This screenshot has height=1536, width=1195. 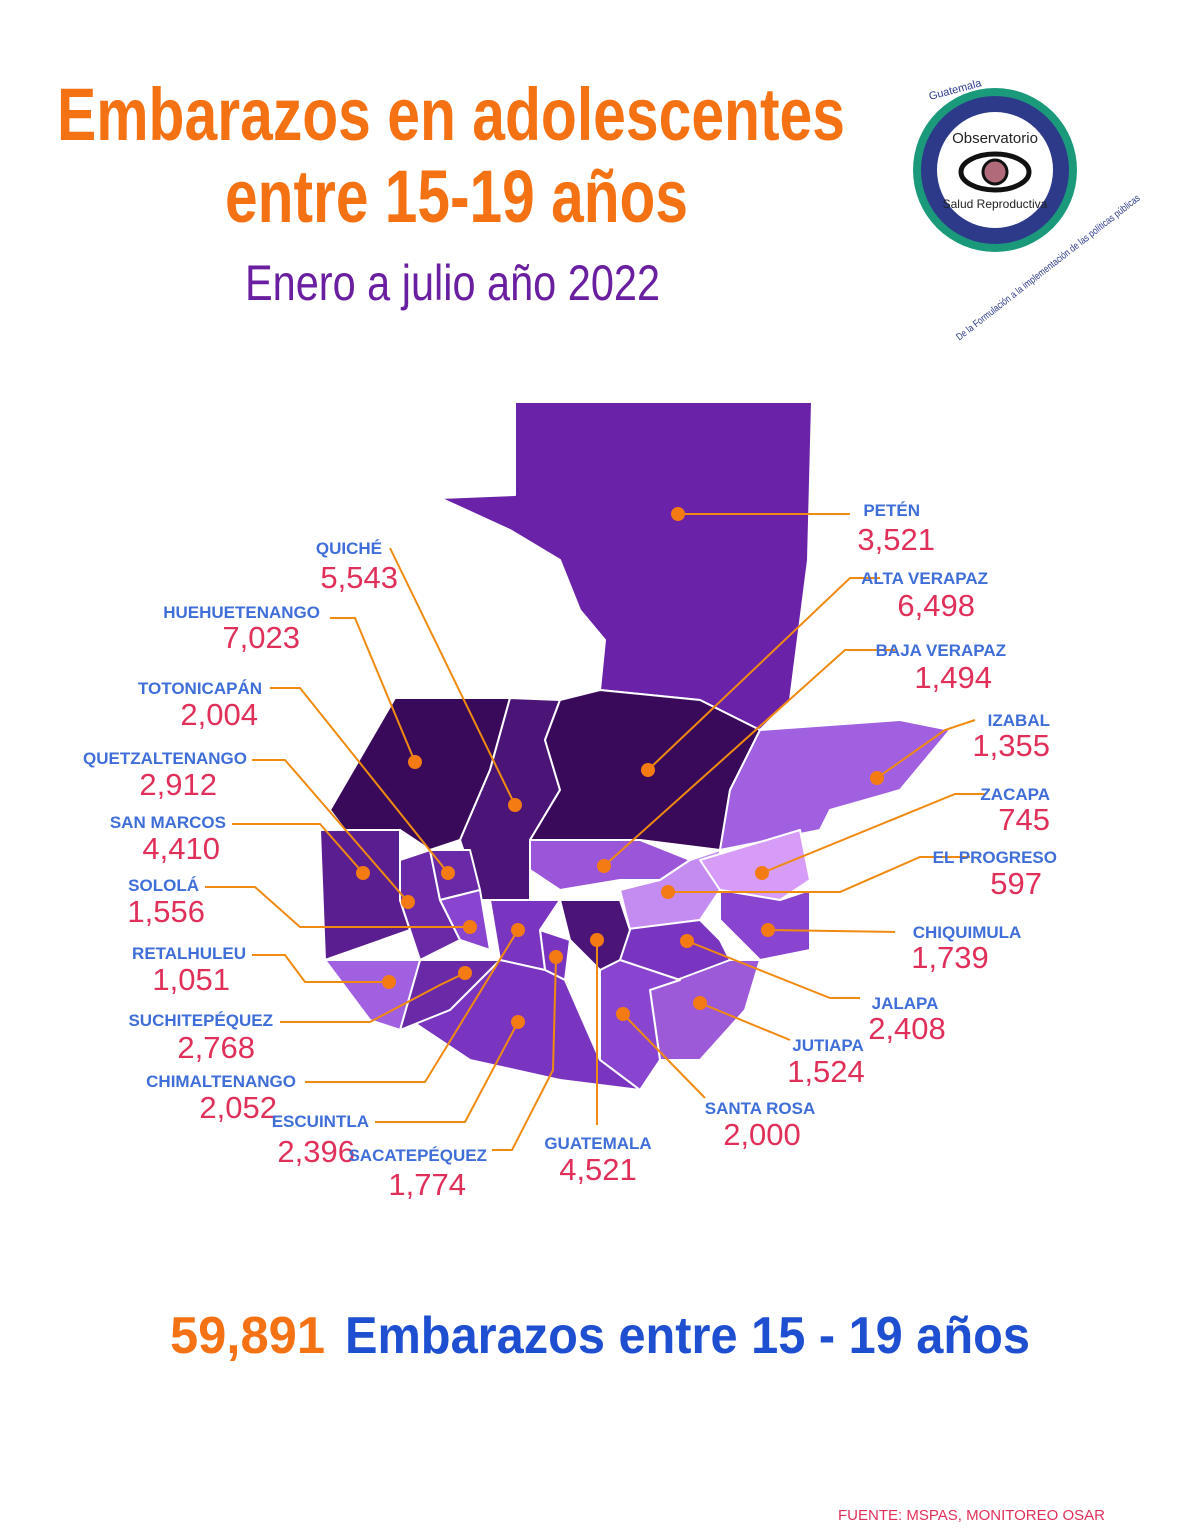 What do you see at coordinates (597, 1143) in the screenshot?
I see `department-name: GUATEMALA` at bounding box center [597, 1143].